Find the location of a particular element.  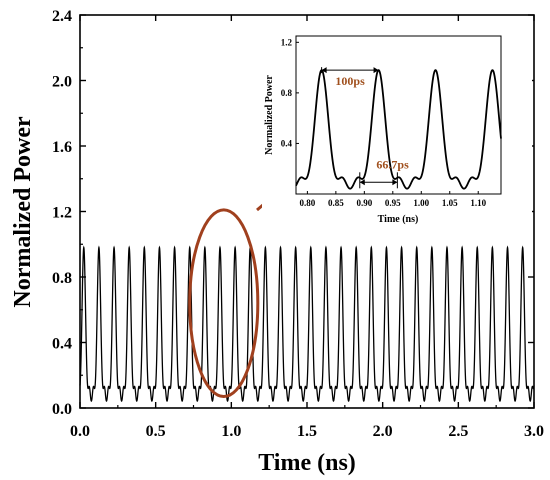

inset-y-tick-label: 0.8 is located at coordinates (287, 93).